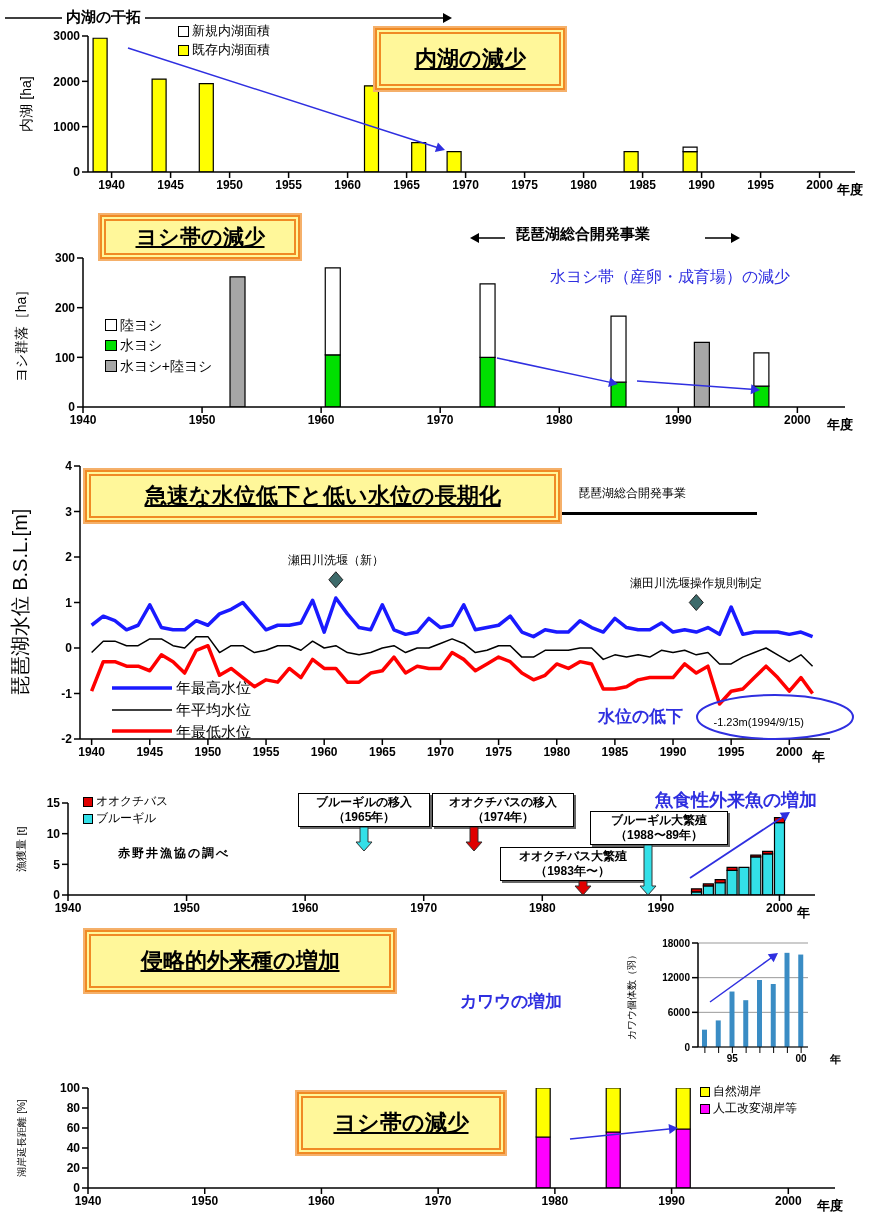 Image resolution: width=877 pixels, height=1213 pixels. I want to click on chart-title: ヨシ帯の減少, so click(200, 237).